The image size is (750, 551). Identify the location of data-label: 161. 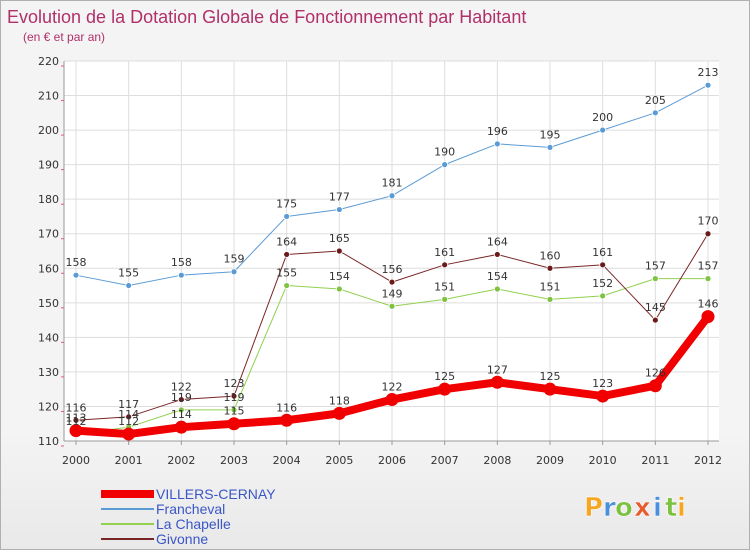
(602, 252).